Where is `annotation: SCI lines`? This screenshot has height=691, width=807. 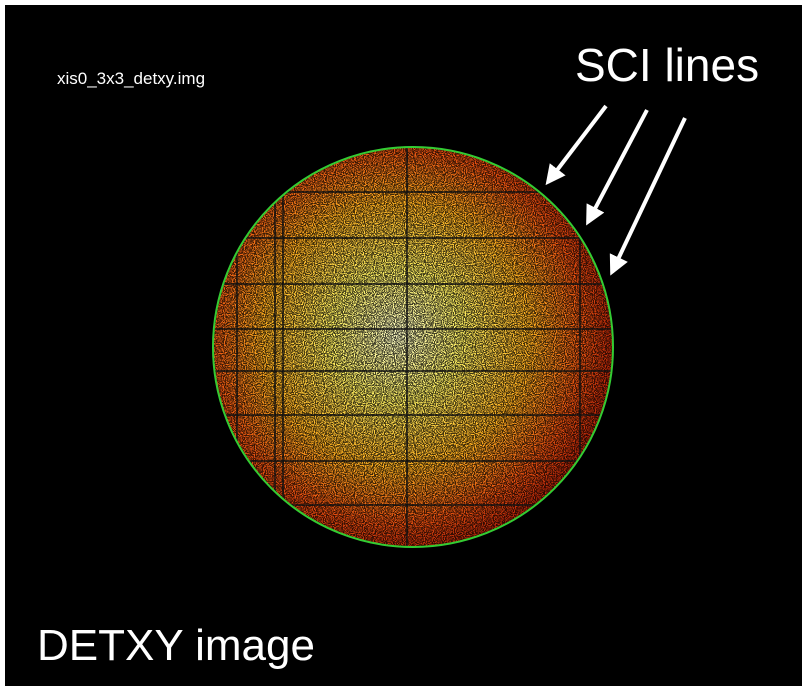 annotation: SCI lines is located at coordinates (667, 65).